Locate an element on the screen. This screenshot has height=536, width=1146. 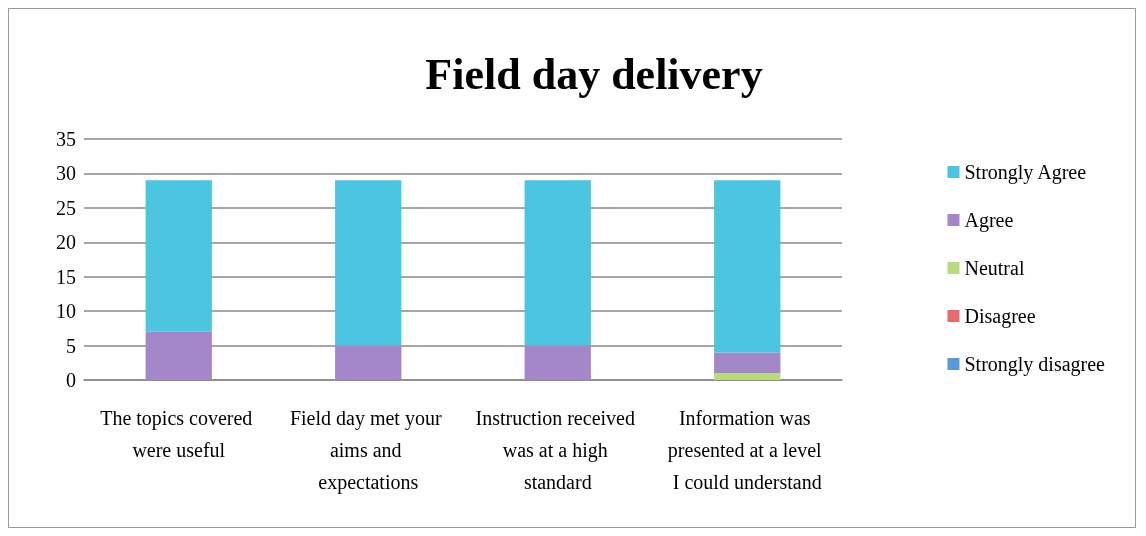
chart-title: Field day delivery is located at coordinates (594, 74).